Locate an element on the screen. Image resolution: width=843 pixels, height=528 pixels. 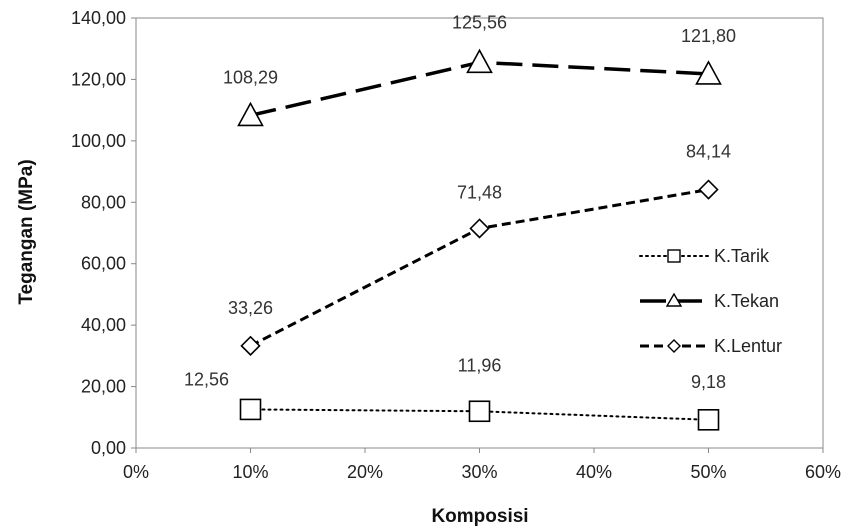
y-tick-label: 140,00 is located at coordinates (98, 18).